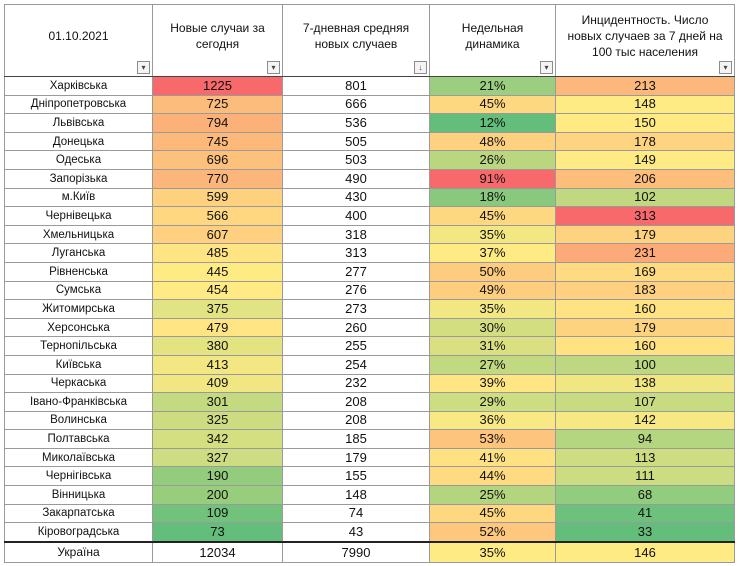 Image resolution: width=740 pixels, height=566 pixels. I want to click on region-cell: Донецька, so click(78, 141).